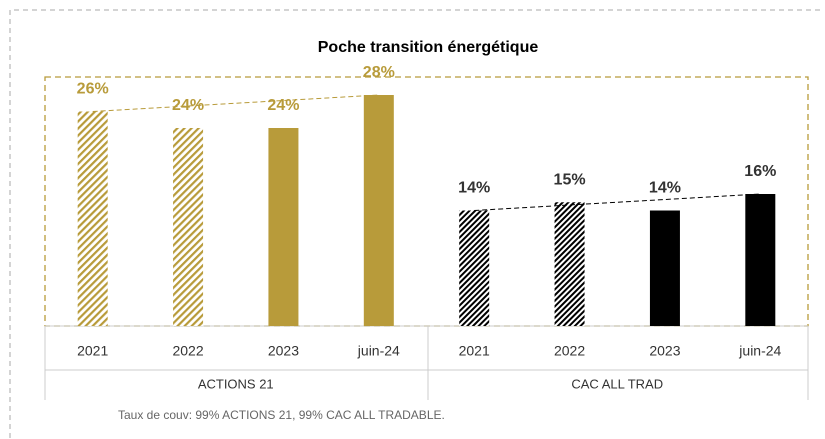  Describe the element at coordinates (617, 383) in the screenshot. I see `group-label: CAC ALL TRAD` at that location.